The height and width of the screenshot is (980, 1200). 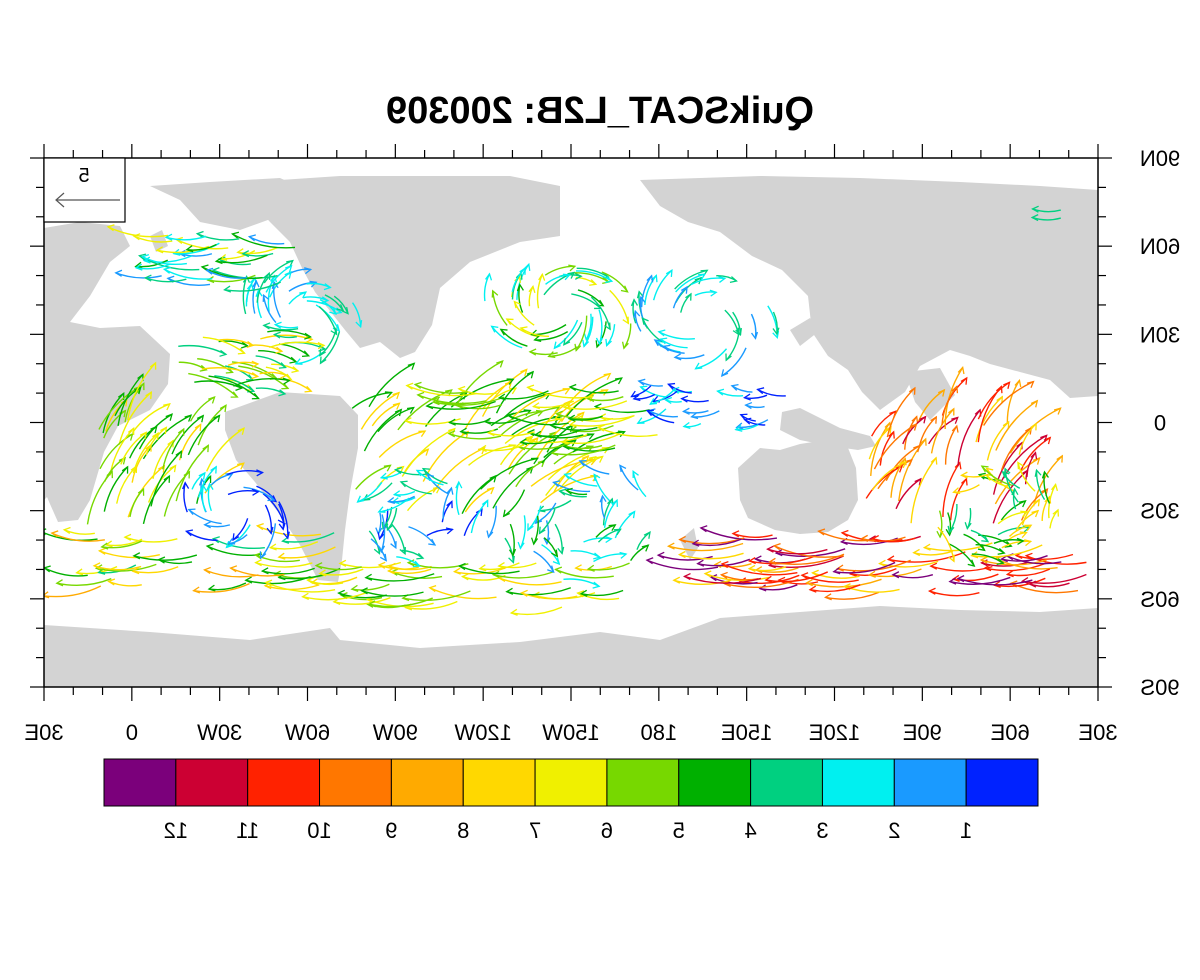 What do you see at coordinates (571, 646) in the screenshot?
I see `antarctica` at bounding box center [571, 646].